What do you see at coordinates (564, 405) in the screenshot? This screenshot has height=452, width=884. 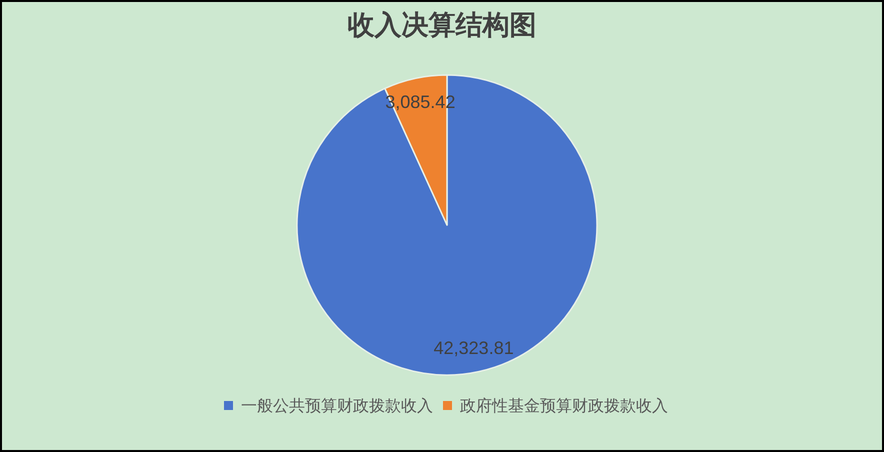 I see `legend-label: 政府性基金预算财政拨款收入` at bounding box center [564, 405].